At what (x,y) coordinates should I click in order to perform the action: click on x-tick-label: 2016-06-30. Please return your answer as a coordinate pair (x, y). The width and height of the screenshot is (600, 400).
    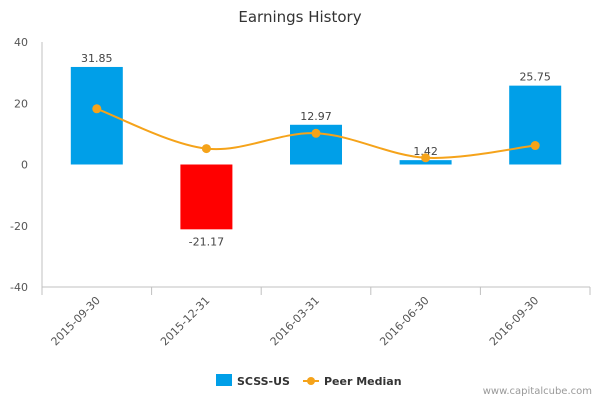
    Looking at the image, I should click on (404, 321).